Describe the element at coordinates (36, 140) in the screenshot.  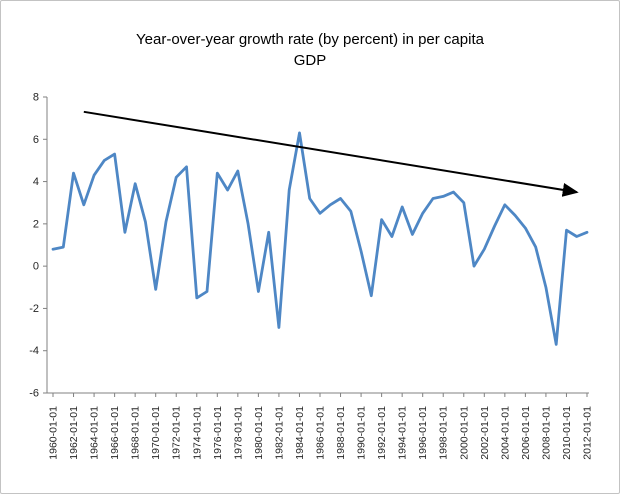
I see `y-axis-label: 6` at that location.